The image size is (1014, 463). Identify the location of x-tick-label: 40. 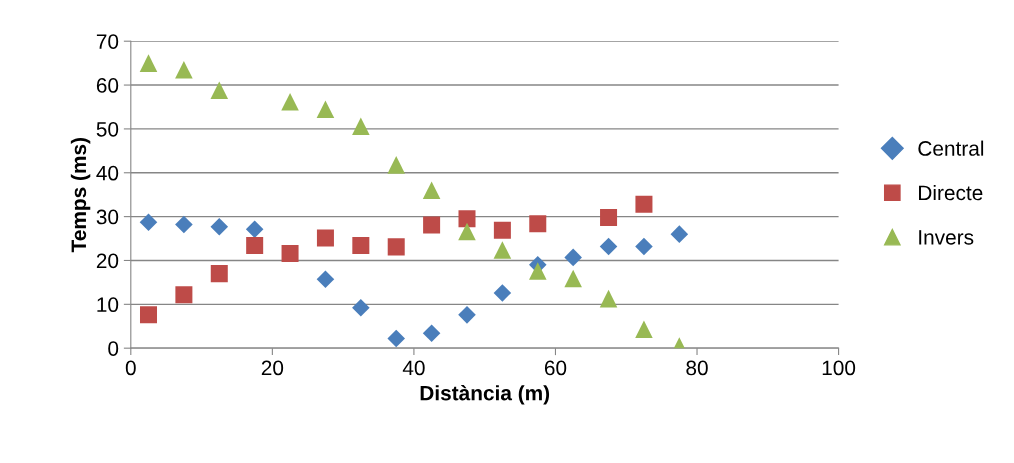
(413, 368).